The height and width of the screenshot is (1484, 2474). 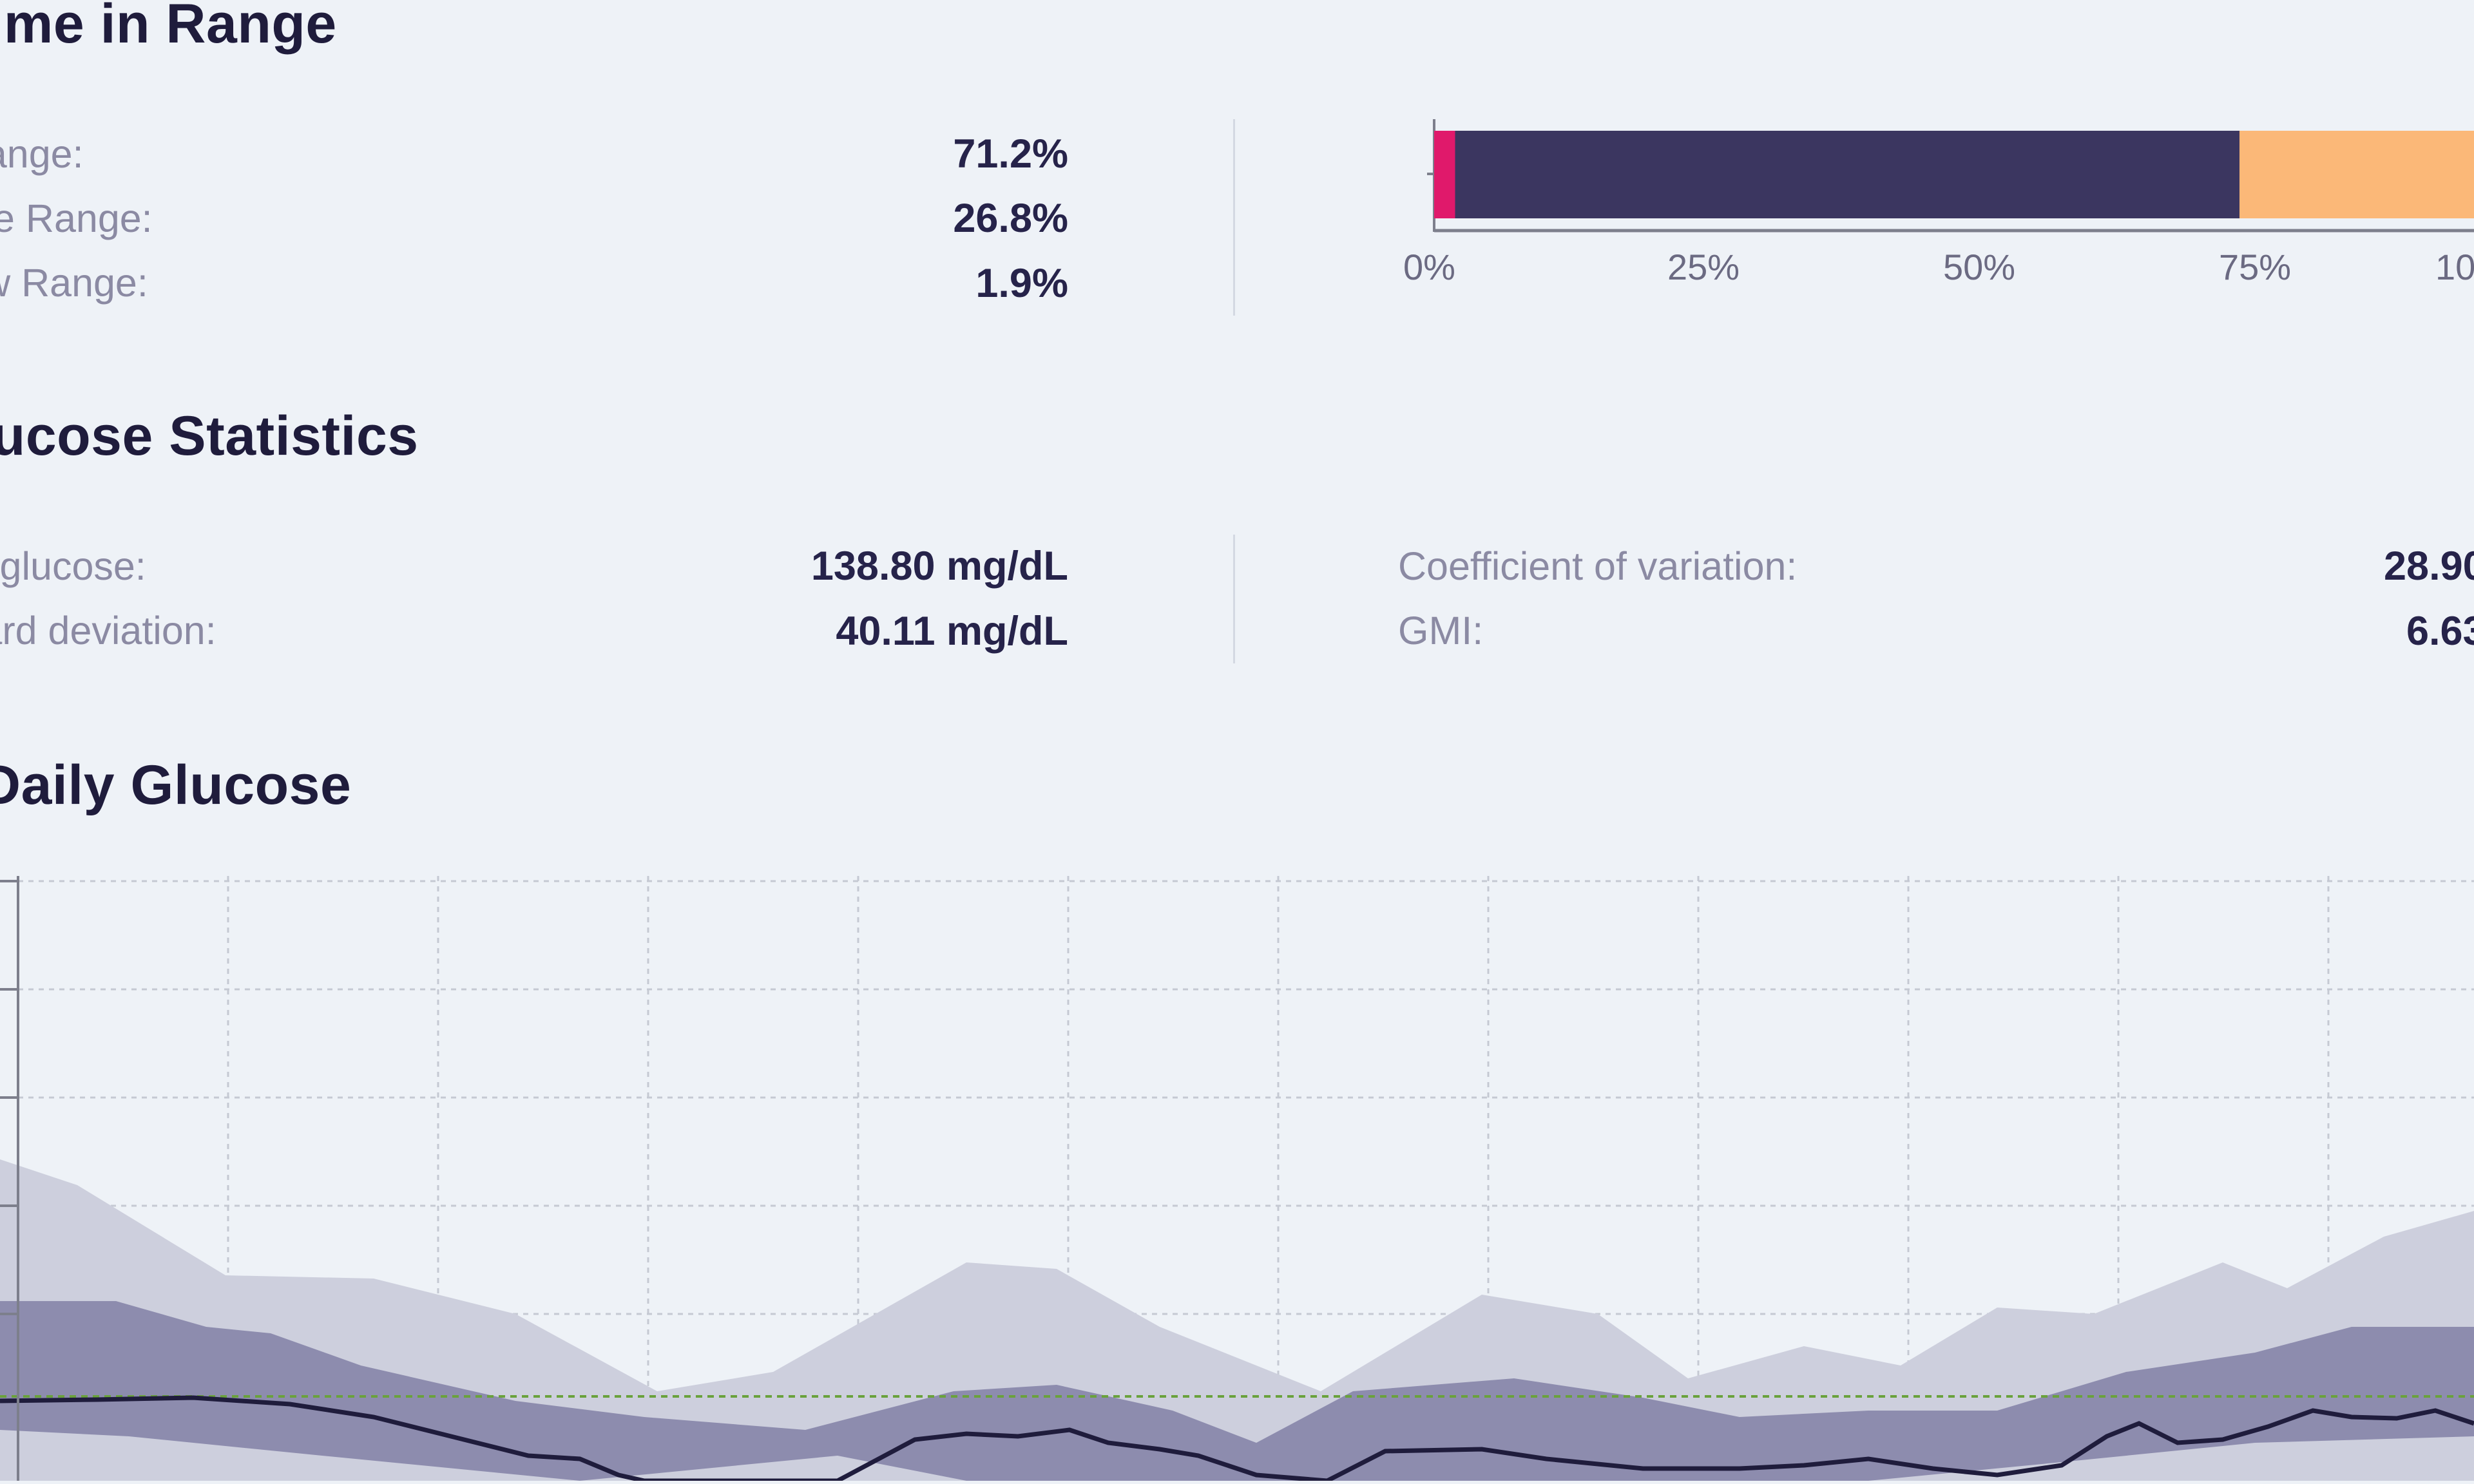 What do you see at coordinates (1021, 283) in the screenshot?
I see `below-range-value: 1.9%` at bounding box center [1021, 283].